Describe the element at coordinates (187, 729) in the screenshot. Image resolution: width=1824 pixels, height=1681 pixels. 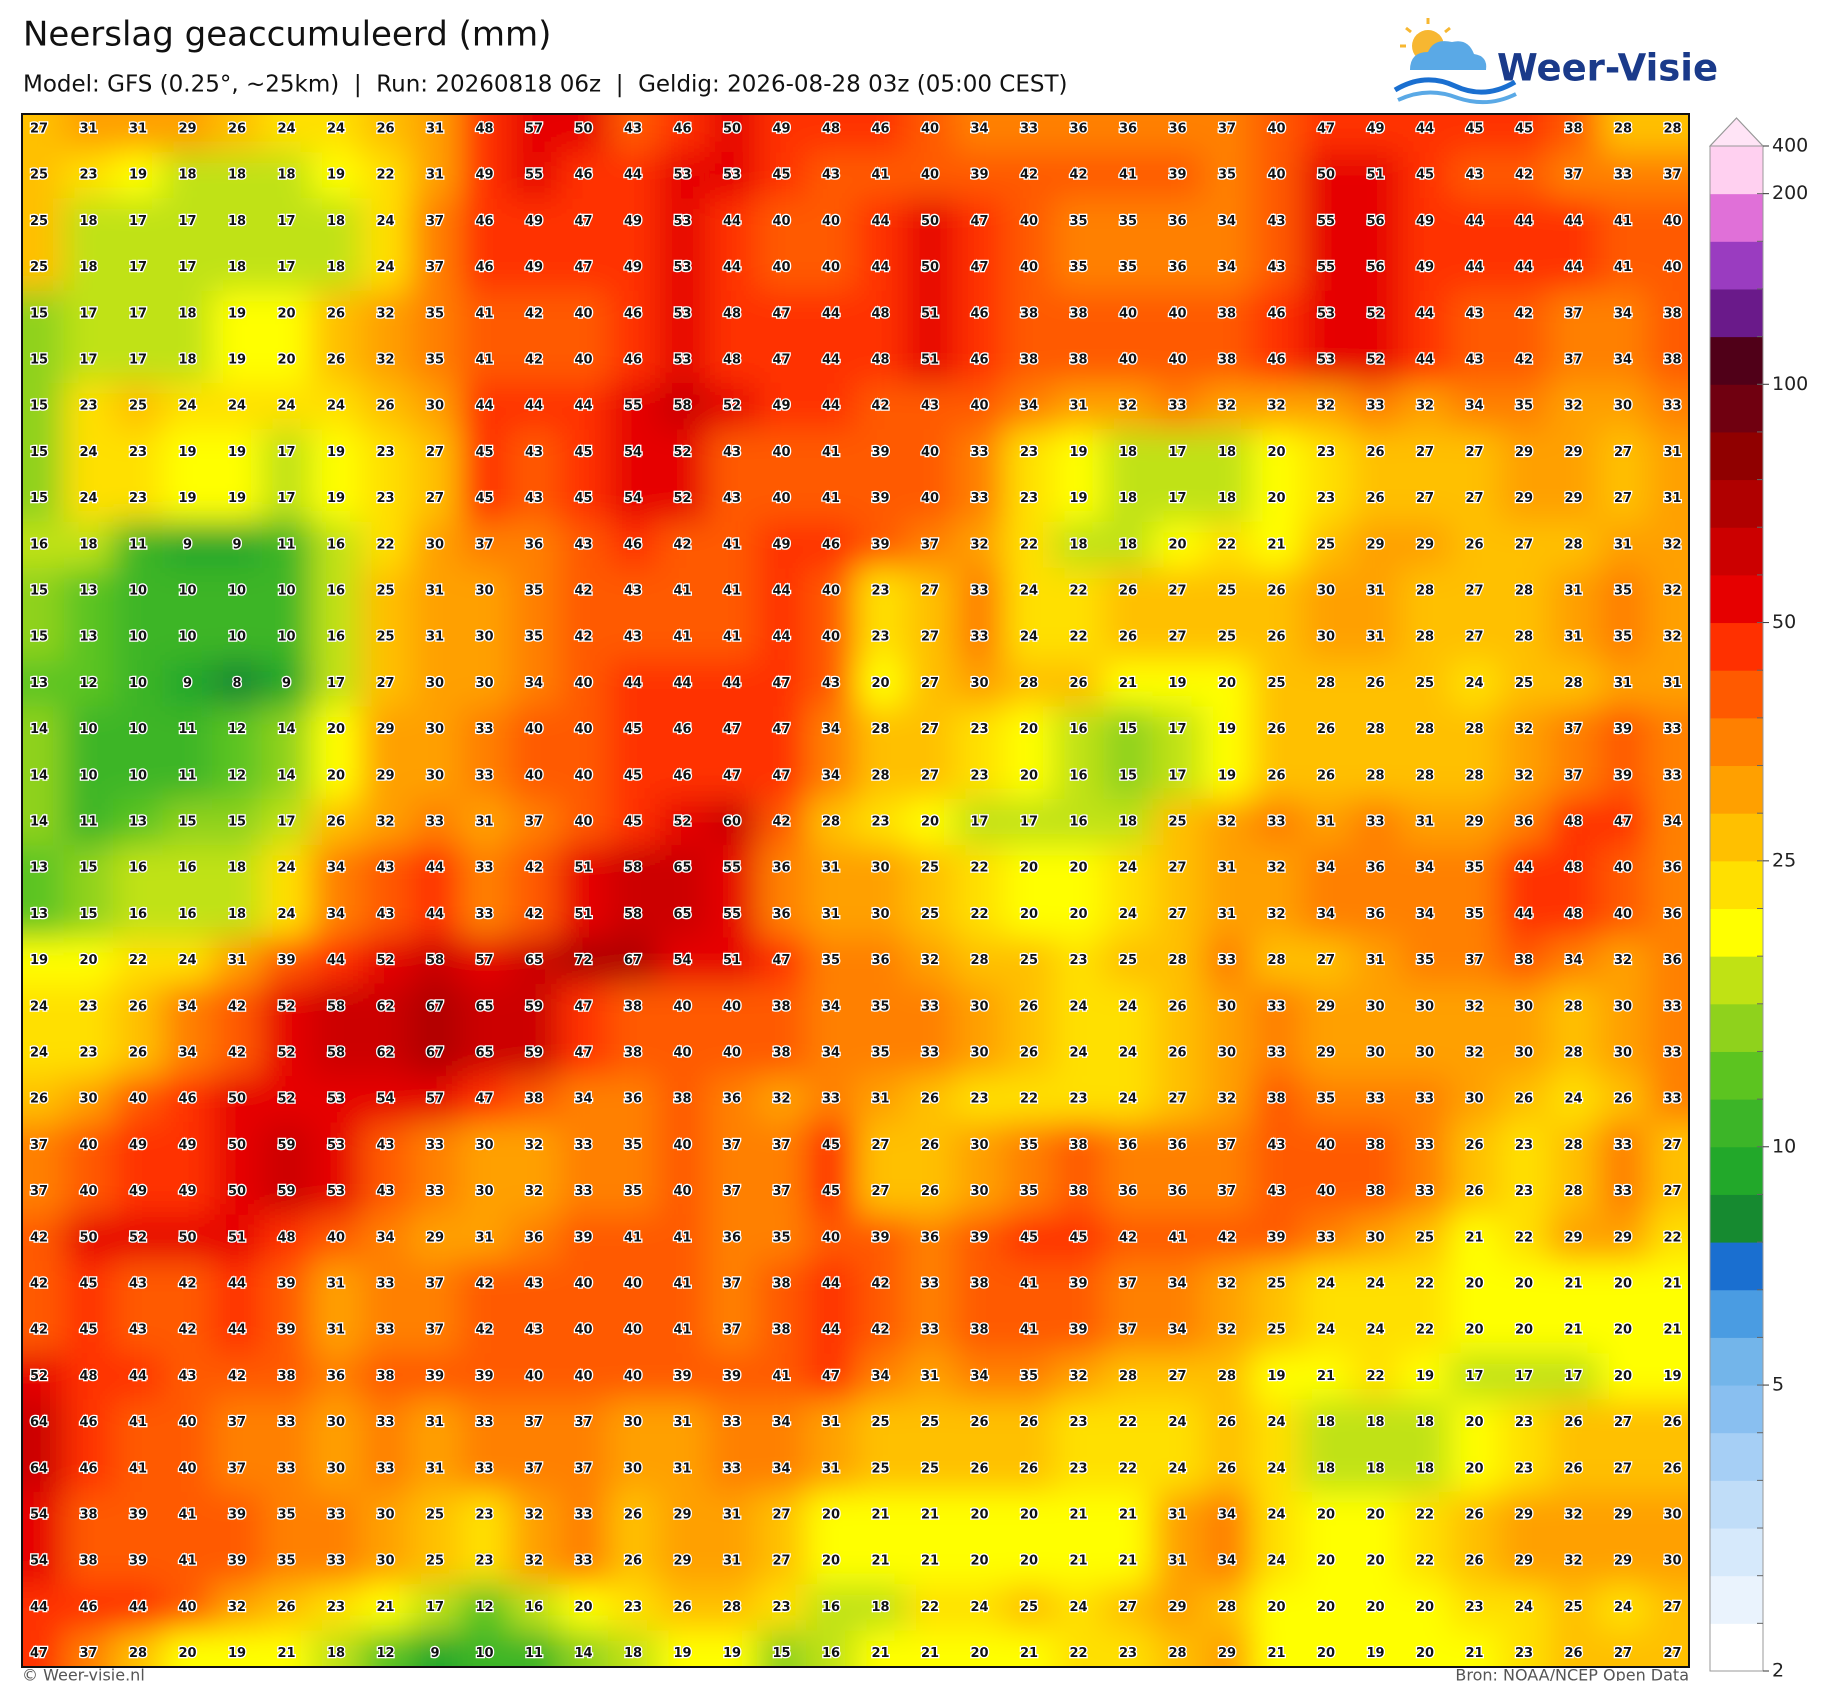
I see `precip-value: 11` at that location.